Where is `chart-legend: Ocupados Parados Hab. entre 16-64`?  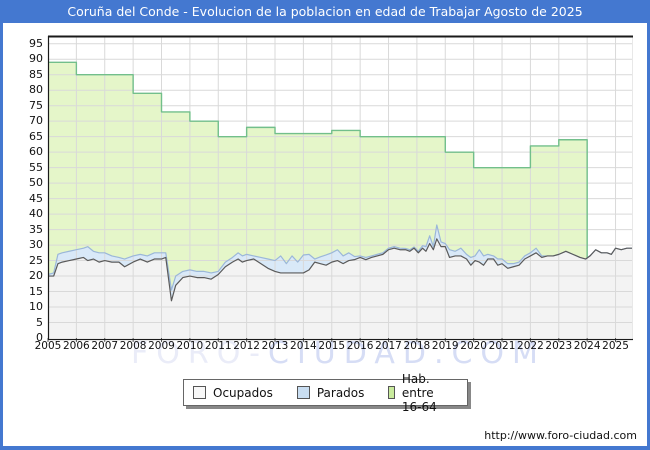 chart-legend: Ocupados Parados Hab. entre 16-64 is located at coordinates (325, 393).